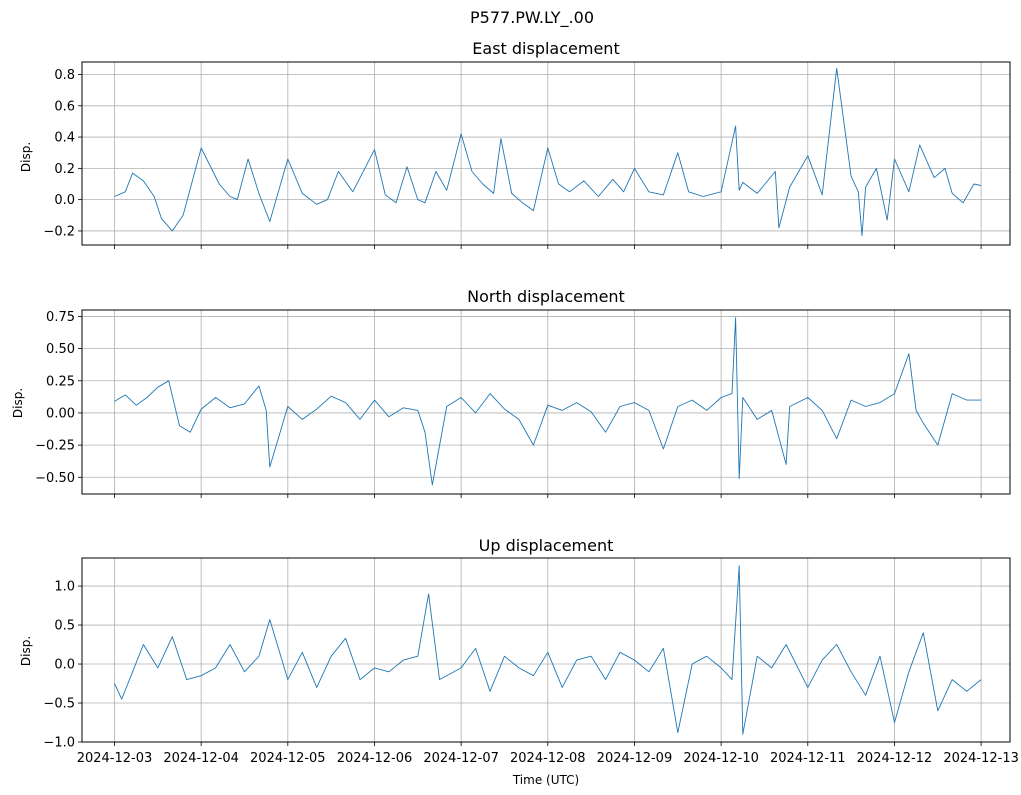 The height and width of the screenshot is (795, 1021). I want to click on east-y-tick-label: 0.4, so click(64, 138).